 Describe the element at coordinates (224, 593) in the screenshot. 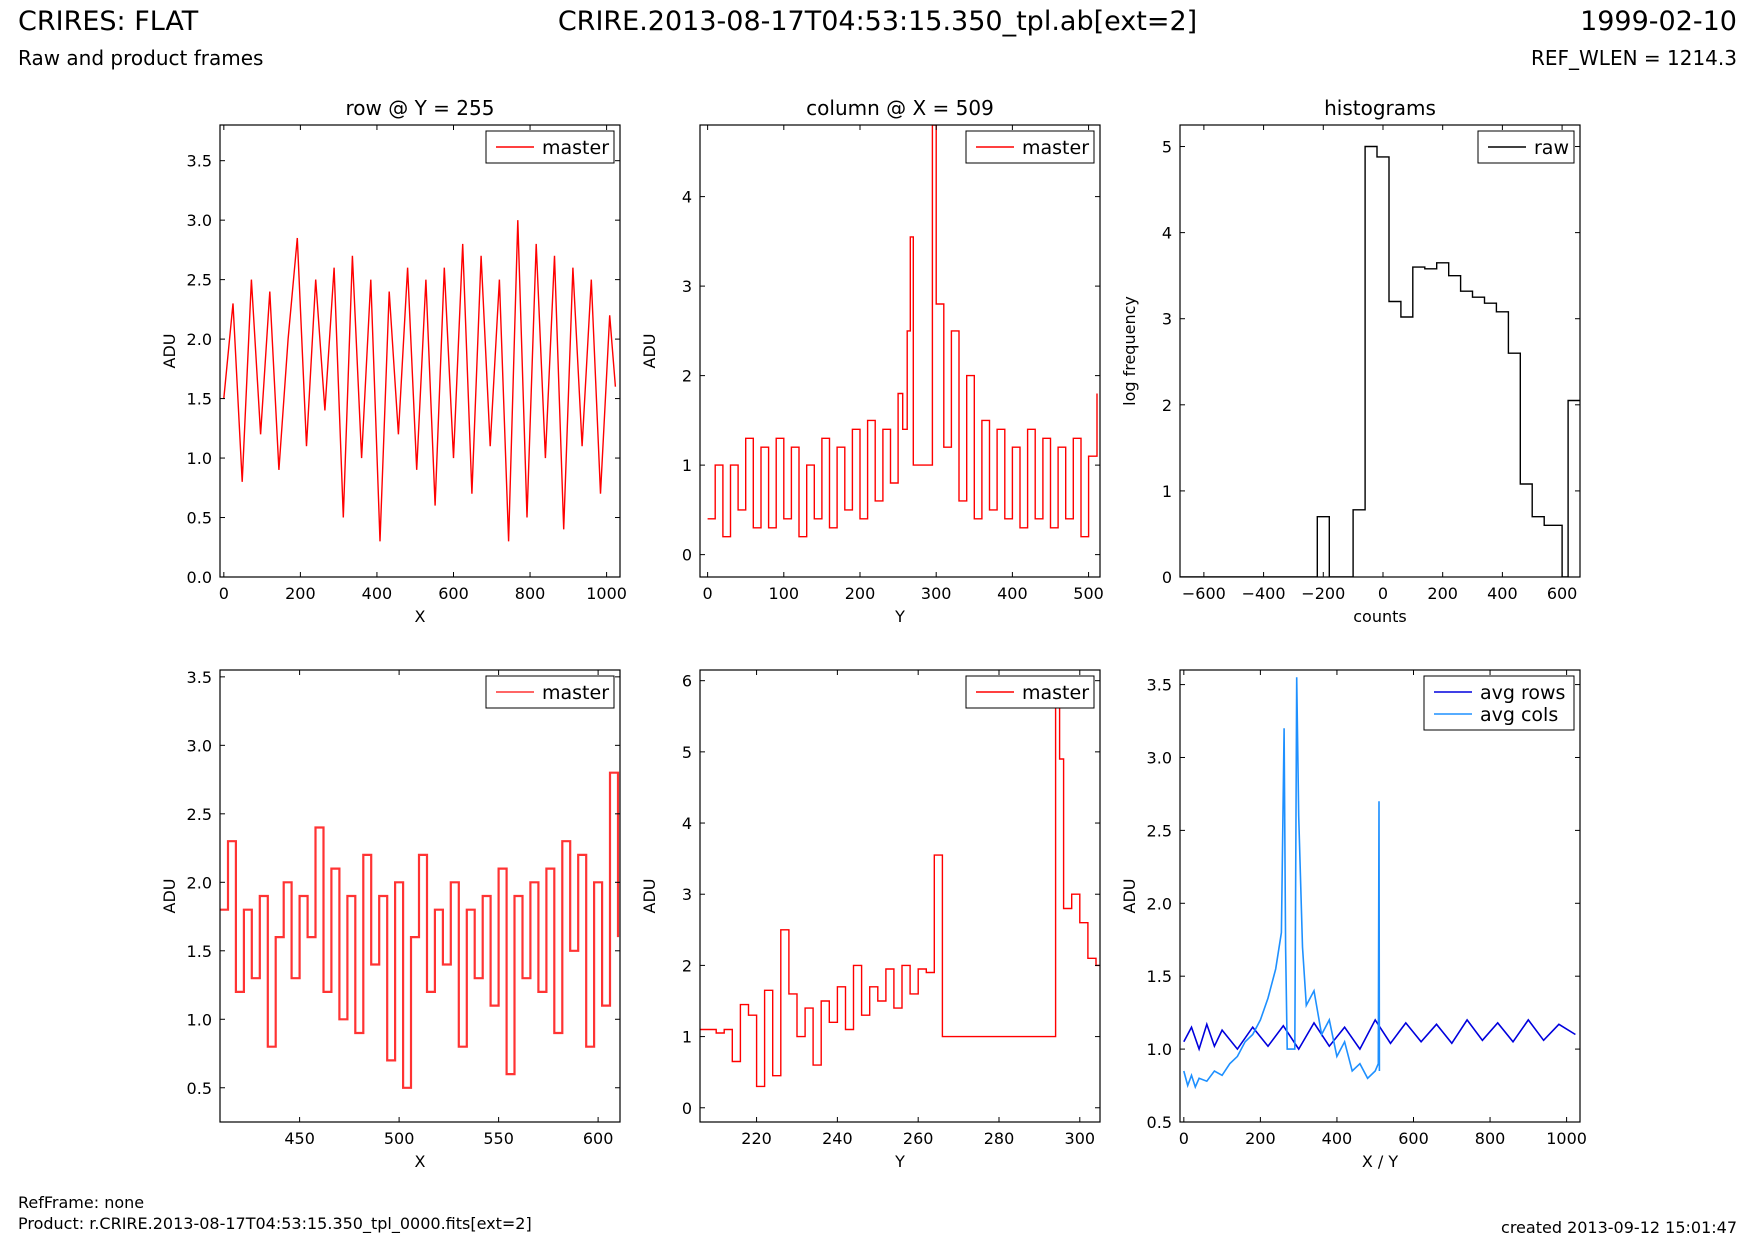

I see `chart-1-xtick-label: 0` at that location.